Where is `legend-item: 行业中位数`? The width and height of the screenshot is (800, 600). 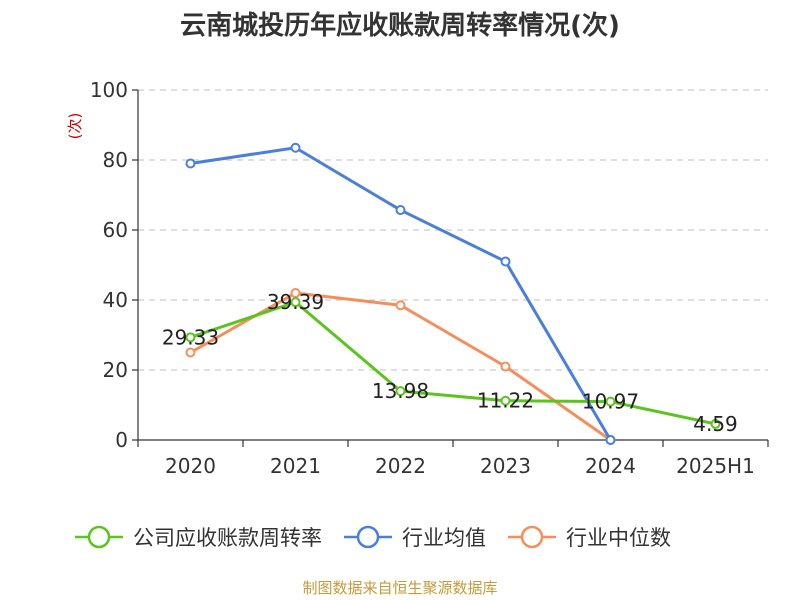 legend-item: 行业中位数 is located at coordinates (589, 537).